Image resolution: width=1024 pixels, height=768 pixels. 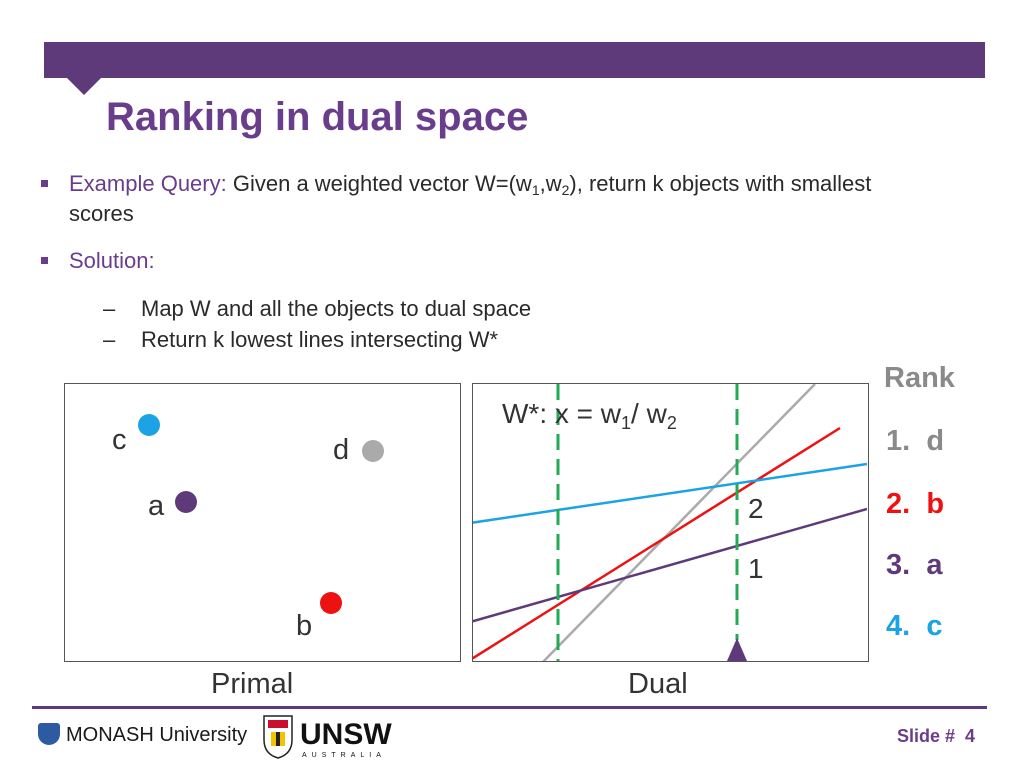 I want to click on rank-number: 3., so click(x=898, y=565).